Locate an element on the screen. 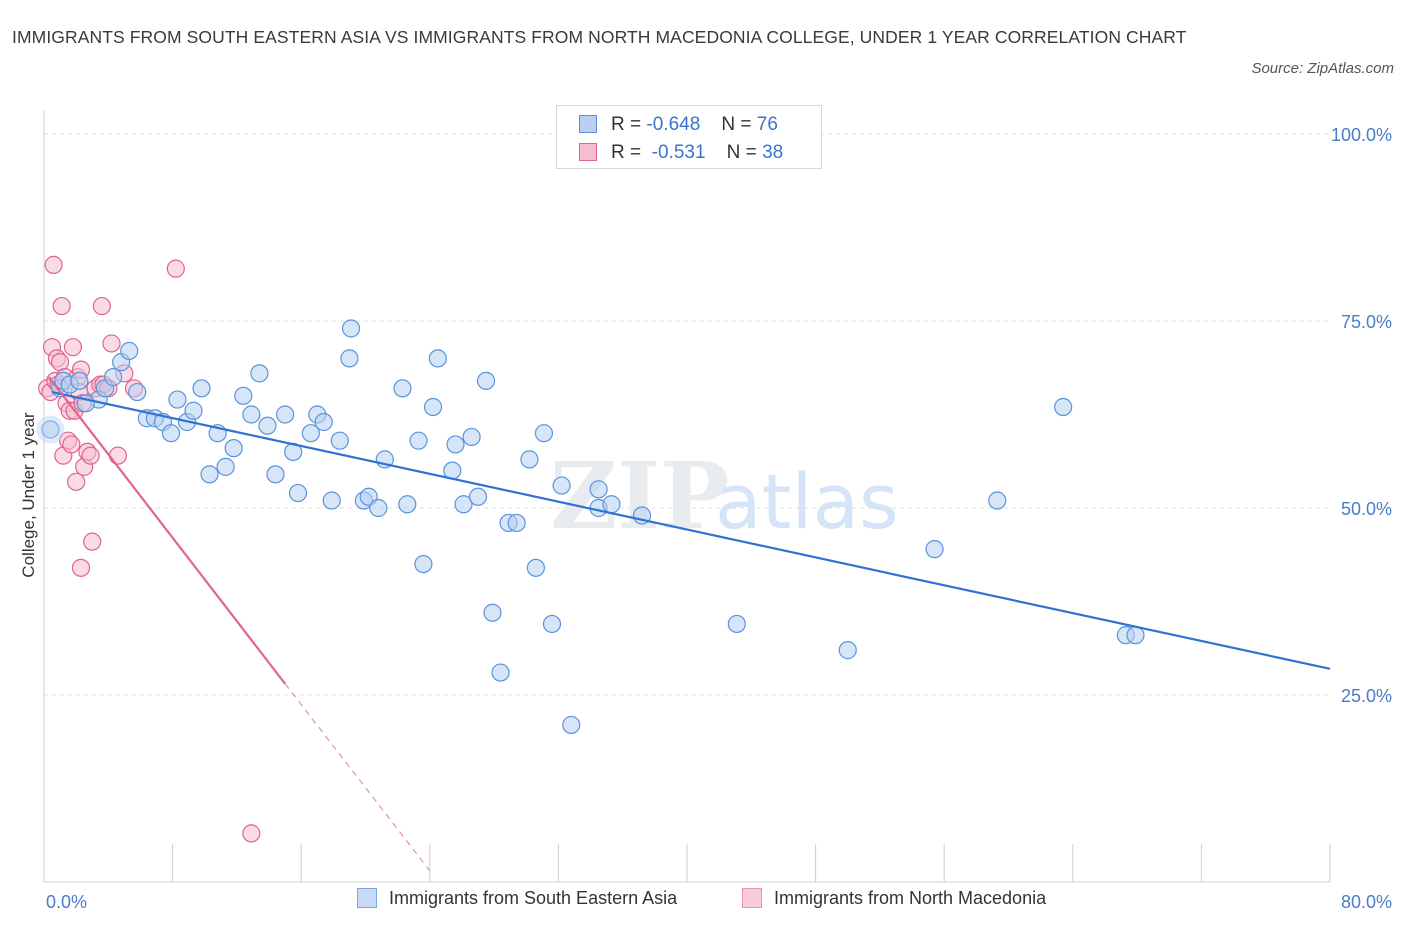 The width and height of the screenshot is (1406, 930). legend: R = -0.648 N = 76 R = -0.531 N = 38 is located at coordinates (689, 137).